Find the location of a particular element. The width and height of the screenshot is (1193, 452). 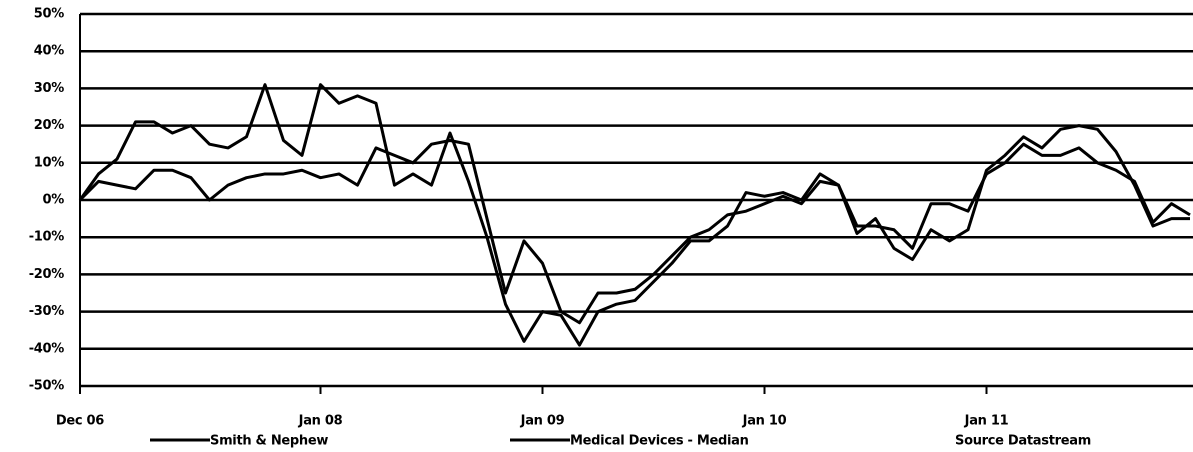

x-tick-label: Dec 06 is located at coordinates (80, 421).